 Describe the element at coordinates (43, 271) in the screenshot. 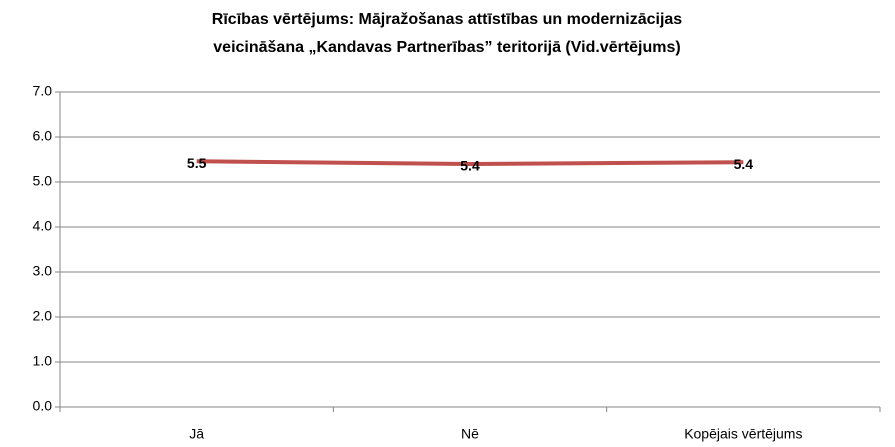

I see `y-tick-label: 3.0` at that location.